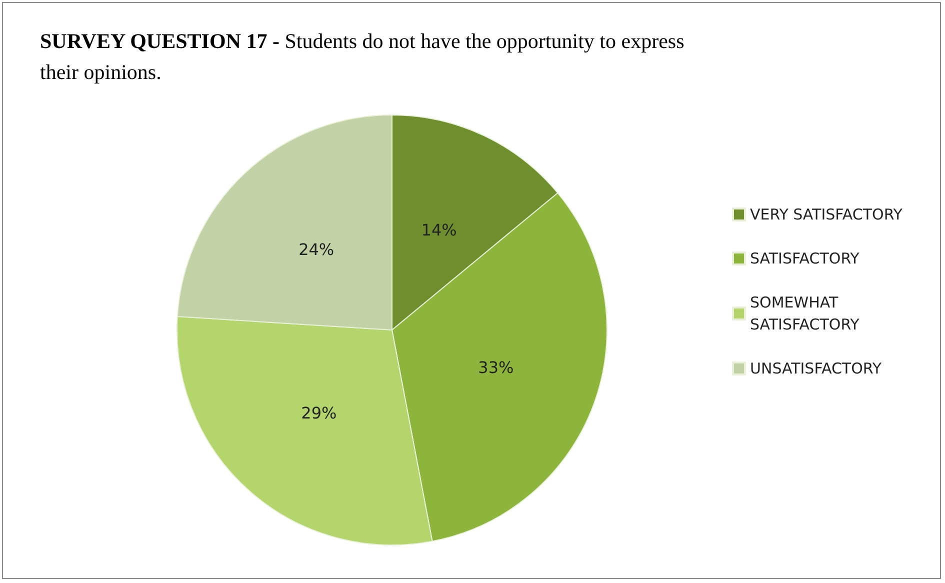 The width and height of the screenshot is (945, 583). Describe the element at coordinates (827, 215) in the screenshot. I see `legend-label: VERY SATISFACTORY` at that location.